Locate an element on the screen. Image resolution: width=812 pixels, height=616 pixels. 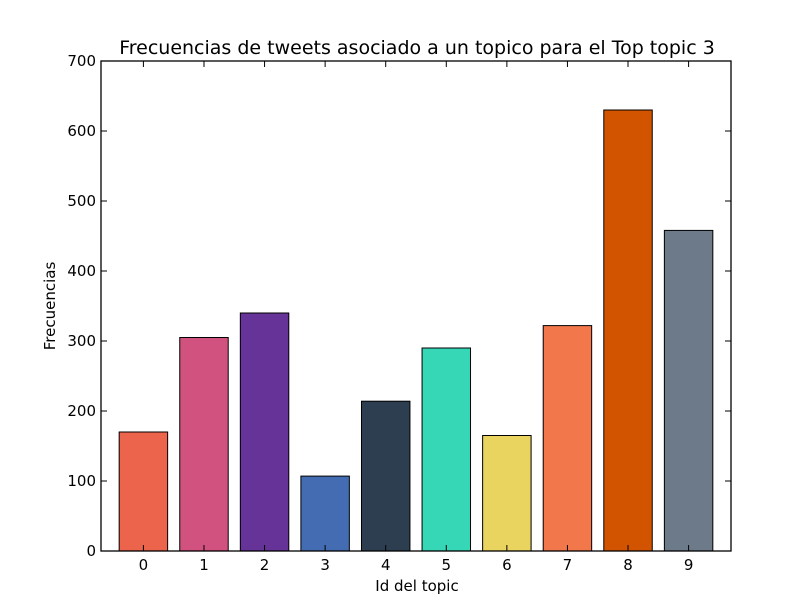
x-tick-label: 3 is located at coordinates (325, 565).